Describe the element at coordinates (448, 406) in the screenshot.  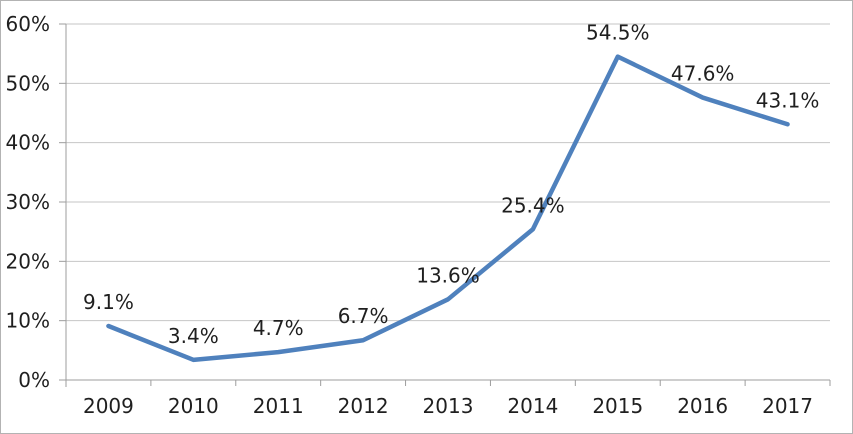
I see `x-axis-tick-label: 2013` at that location.